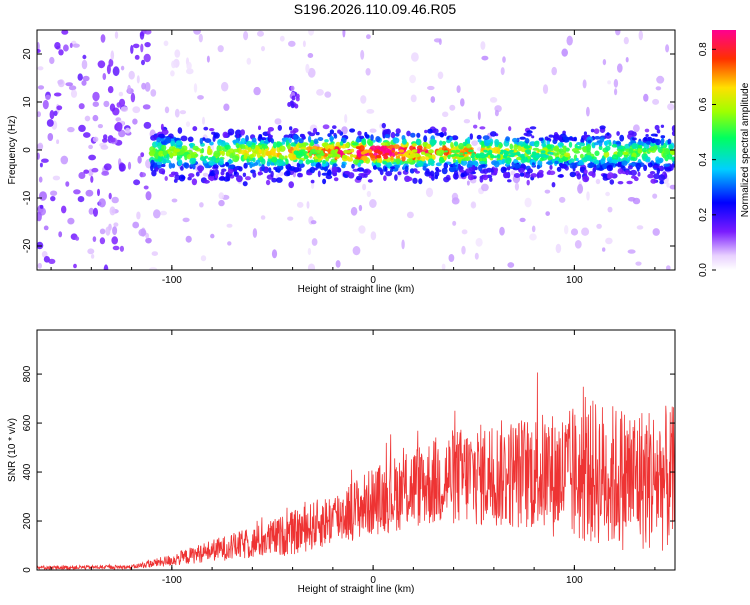  I want to click on heatmap-xtick-label: 0, so click(373, 280).